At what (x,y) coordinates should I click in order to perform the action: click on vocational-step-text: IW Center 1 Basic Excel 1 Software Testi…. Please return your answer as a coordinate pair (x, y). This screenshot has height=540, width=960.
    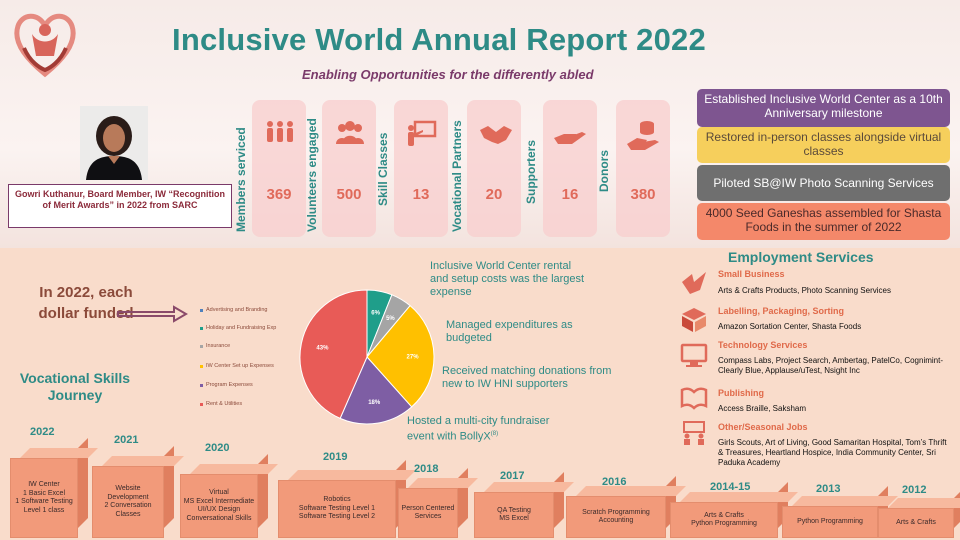
    Looking at the image, I should click on (44, 497).